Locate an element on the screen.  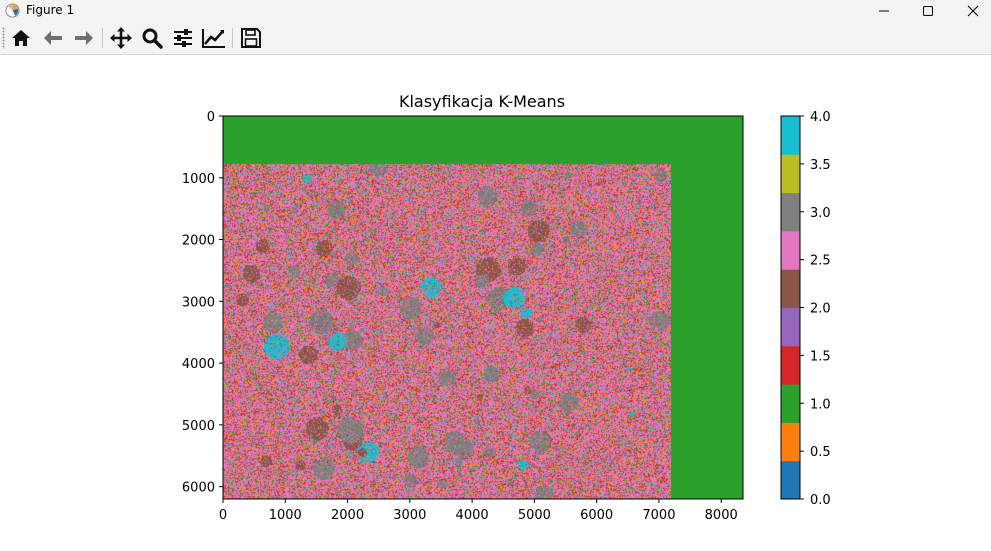
minimize-icon is located at coordinates (884, 11).